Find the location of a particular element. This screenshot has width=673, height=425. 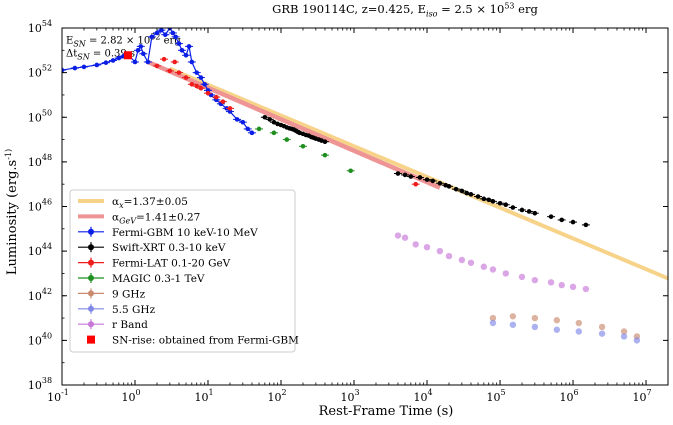

x-tick-label: 10⁻¹ is located at coordinates (58, 396).